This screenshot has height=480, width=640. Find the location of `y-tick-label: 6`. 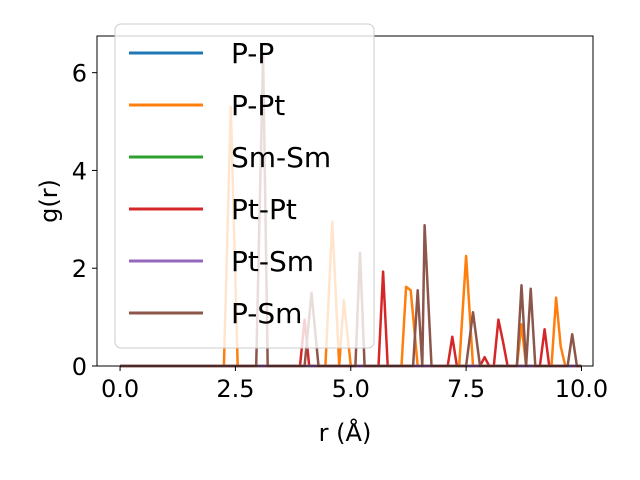

y-tick-label: 6 is located at coordinates (79, 74).